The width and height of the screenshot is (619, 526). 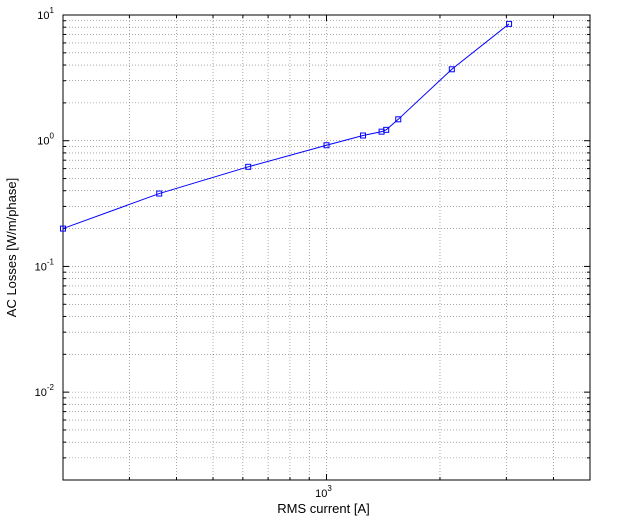 I want to click on y-tick-label: 10⁻², so click(x=45, y=391).